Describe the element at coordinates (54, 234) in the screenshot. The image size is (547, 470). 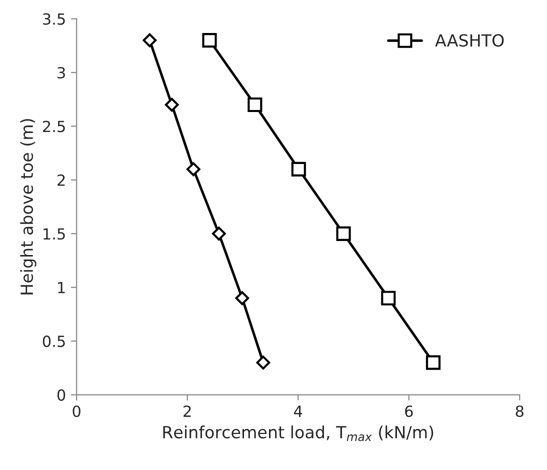
I see `y-tick-label: 1.5` at that location.